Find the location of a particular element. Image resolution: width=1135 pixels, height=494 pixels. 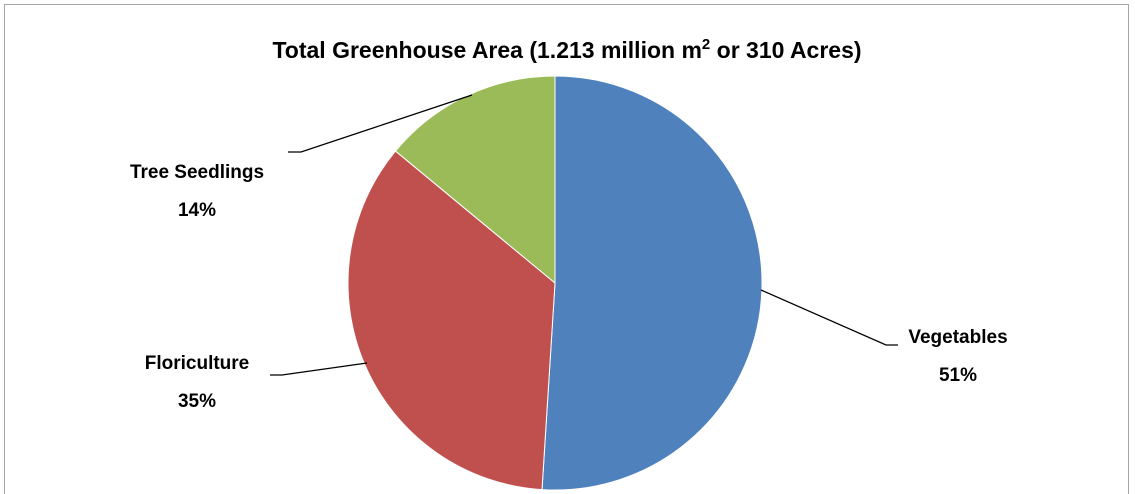

chart-title-main: Total Greenhouse Area (1.213 million m is located at coordinates (486, 50).